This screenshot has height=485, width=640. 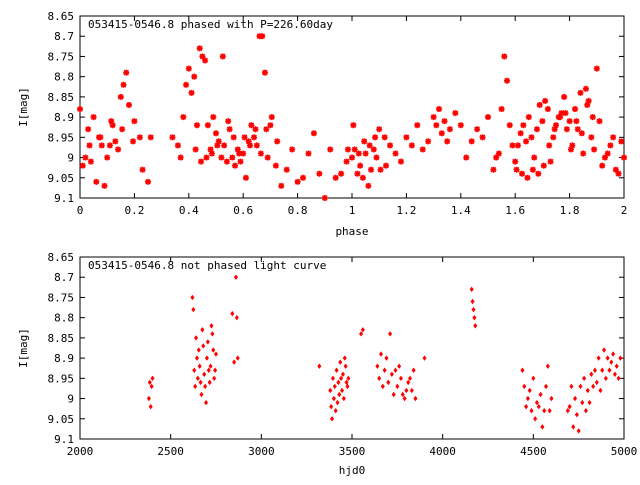 What do you see at coordinates (64, 198) in the screenshot?
I see `phased-y-tick-label: 9.1` at bounding box center [64, 198].